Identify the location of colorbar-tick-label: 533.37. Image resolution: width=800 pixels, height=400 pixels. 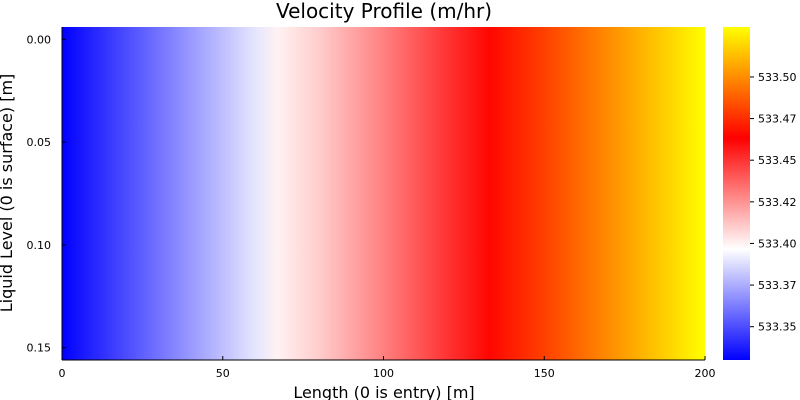
(777, 285).